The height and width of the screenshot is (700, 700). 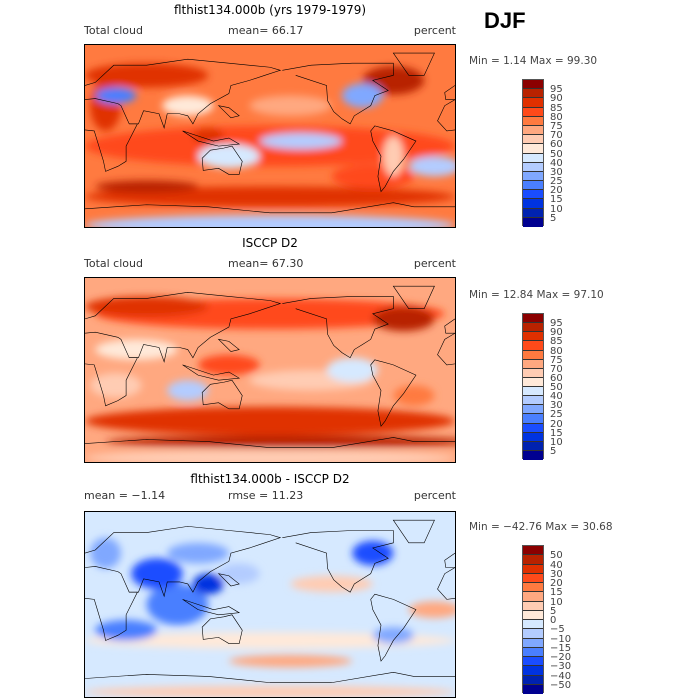 What do you see at coordinates (556, 369) in the screenshot?
I see `colorbar-tick-label: 70` at bounding box center [556, 369].